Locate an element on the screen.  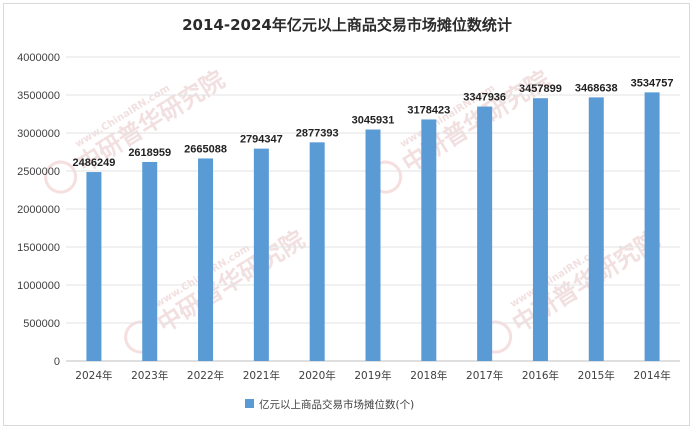
x-tick-label: 2020年 is located at coordinates (317, 375).